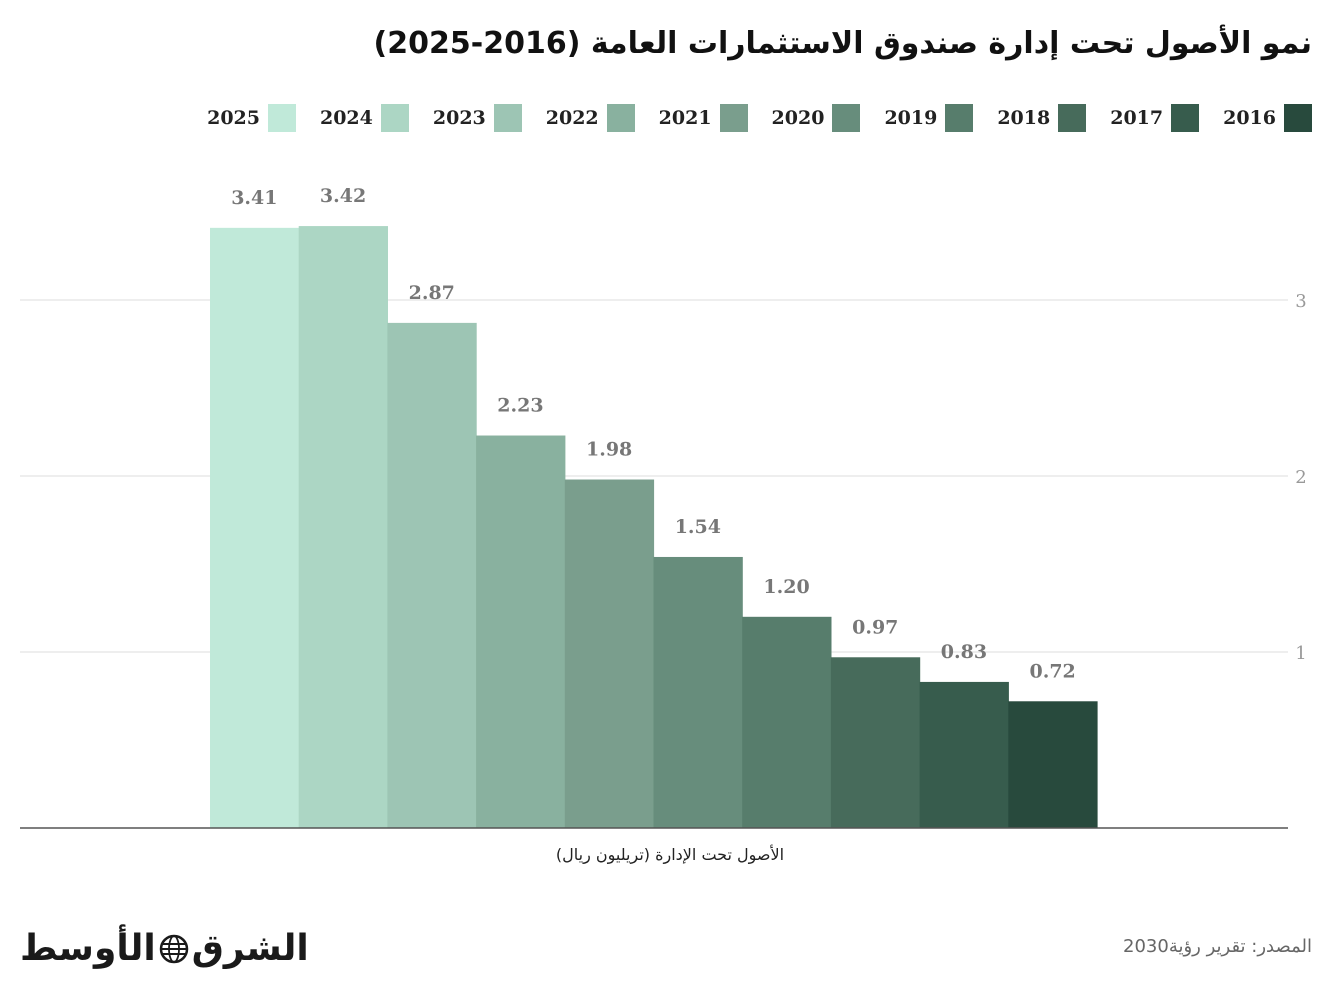  I want to click on chart-legend: 2016 2017 2018 2019 2020 2021 2022 2023 2024 2025, so click(747, 118).